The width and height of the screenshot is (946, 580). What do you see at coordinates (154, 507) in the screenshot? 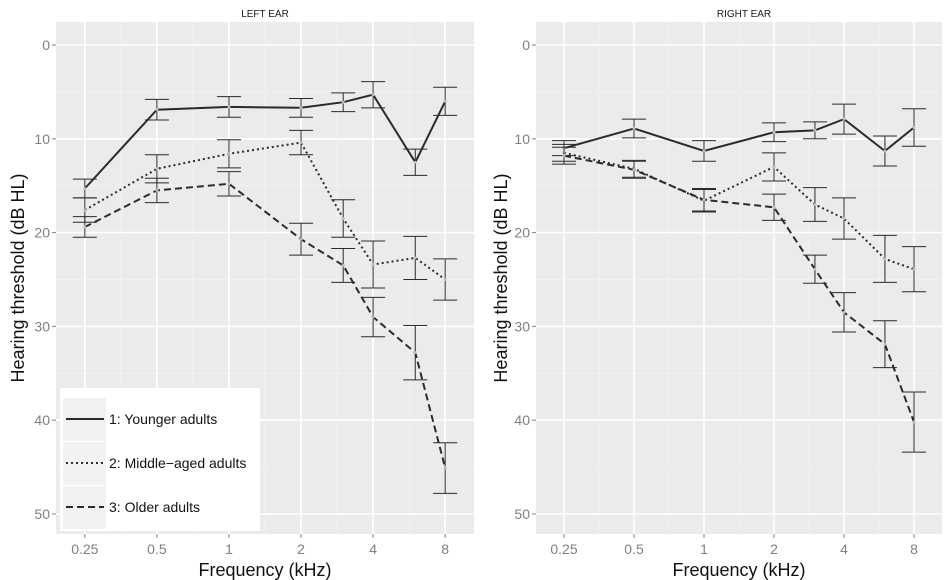
I see `legend-label: 3: Older adults` at bounding box center [154, 507].